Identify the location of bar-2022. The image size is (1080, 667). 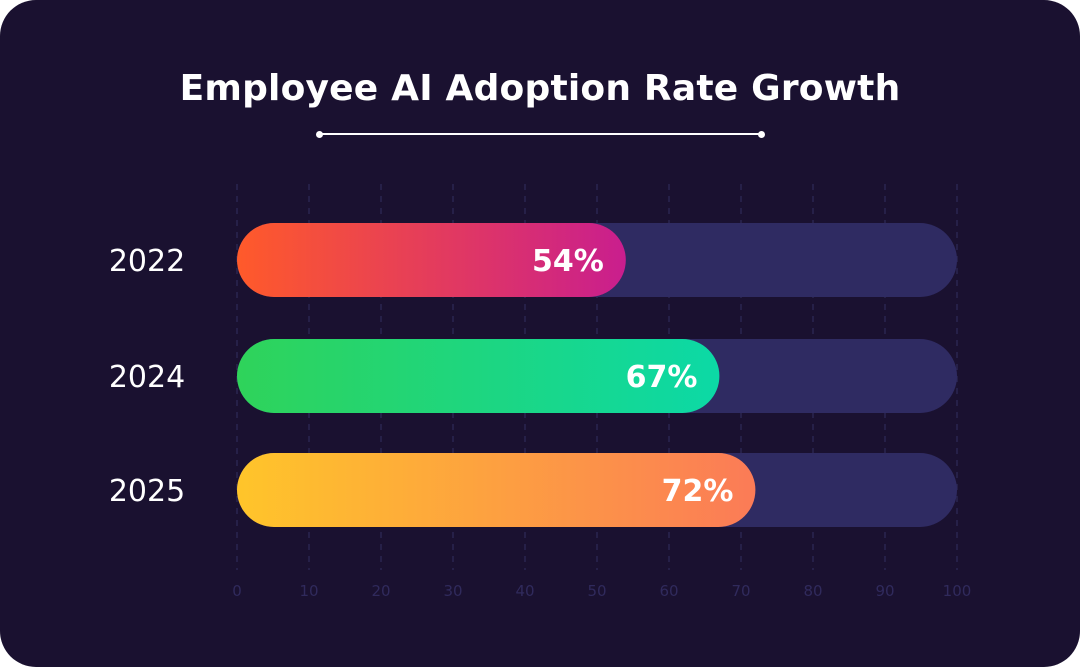
(431, 260).